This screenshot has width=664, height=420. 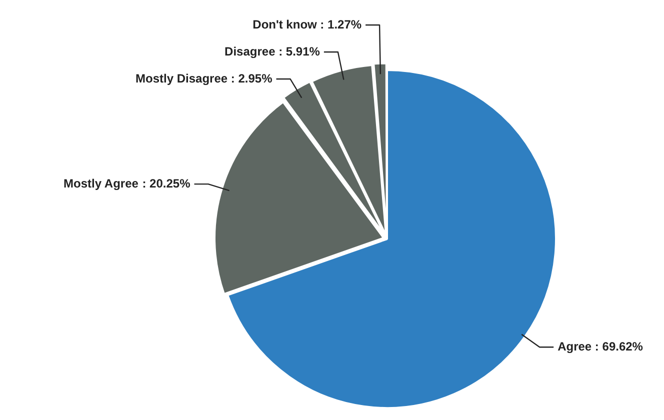 I want to click on slice-label: Agree, so click(x=575, y=346).